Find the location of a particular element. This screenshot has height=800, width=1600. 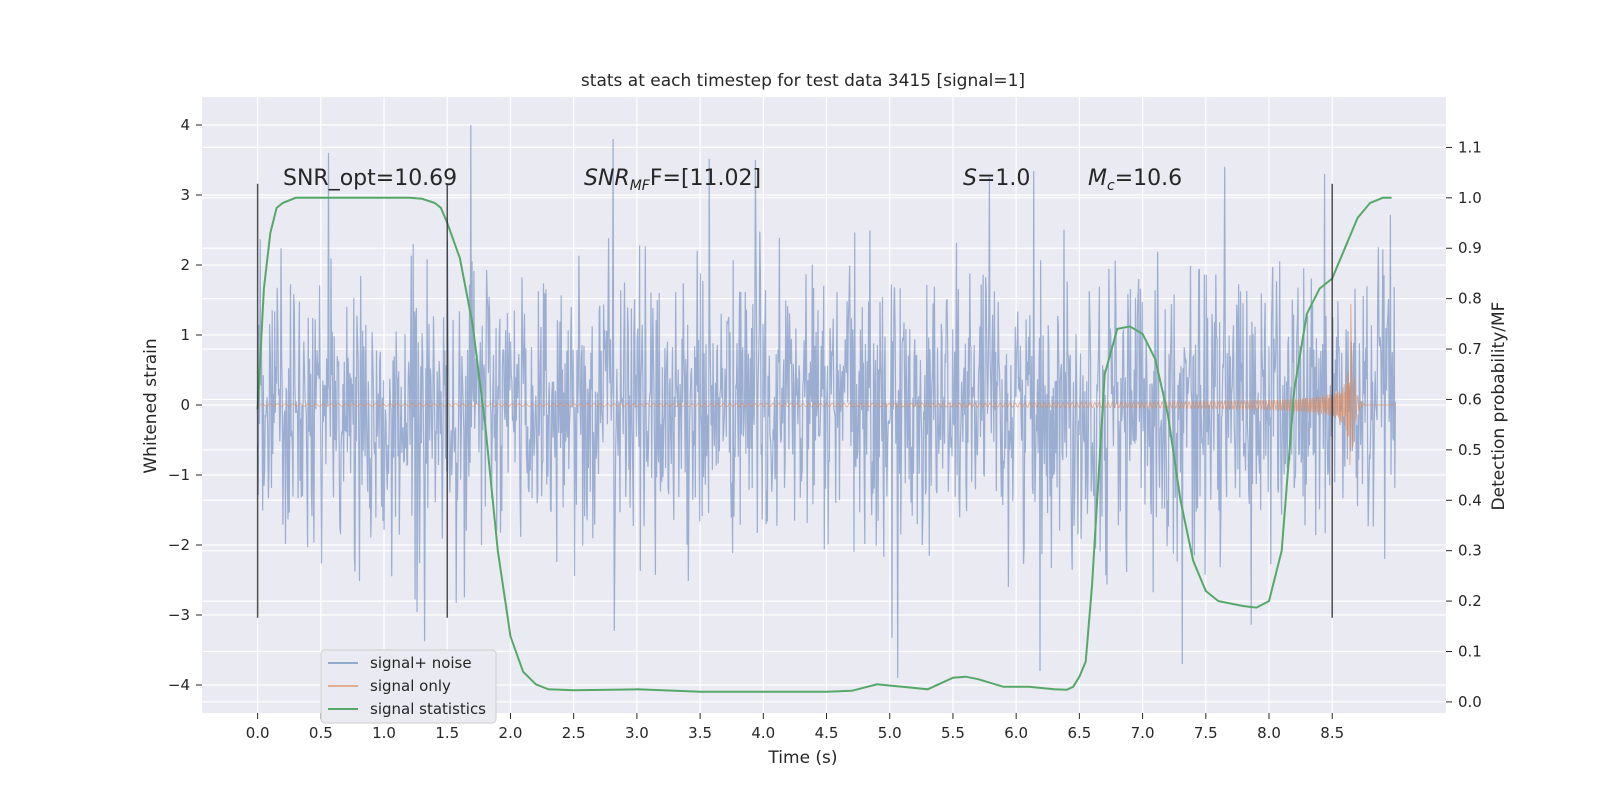

annotation-mc-val: =10.6 is located at coordinates (1148, 178).